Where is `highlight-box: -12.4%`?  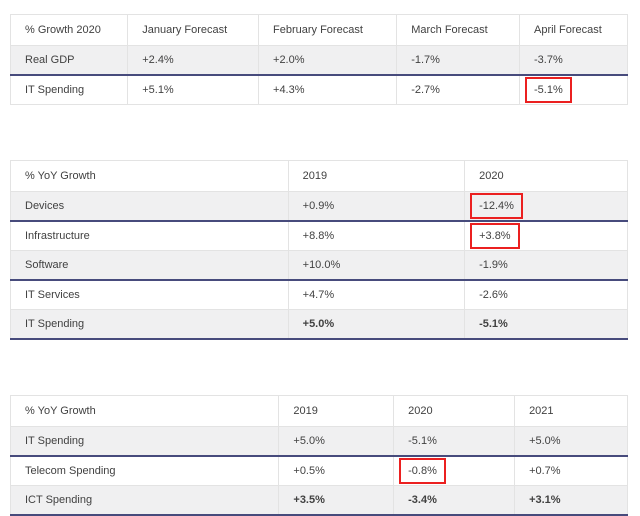 highlight-box: -12.4% is located at coordinates (496, 206).